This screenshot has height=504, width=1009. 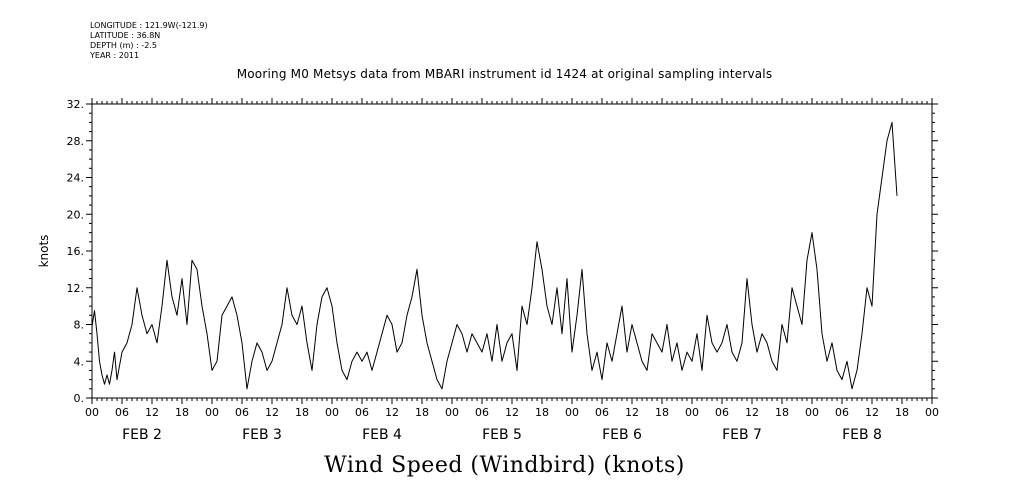 What do you see at coordinates (622, 435) in the screenshot?
I see `x-day-label: FEB 6` at bounding box center [622, 435].